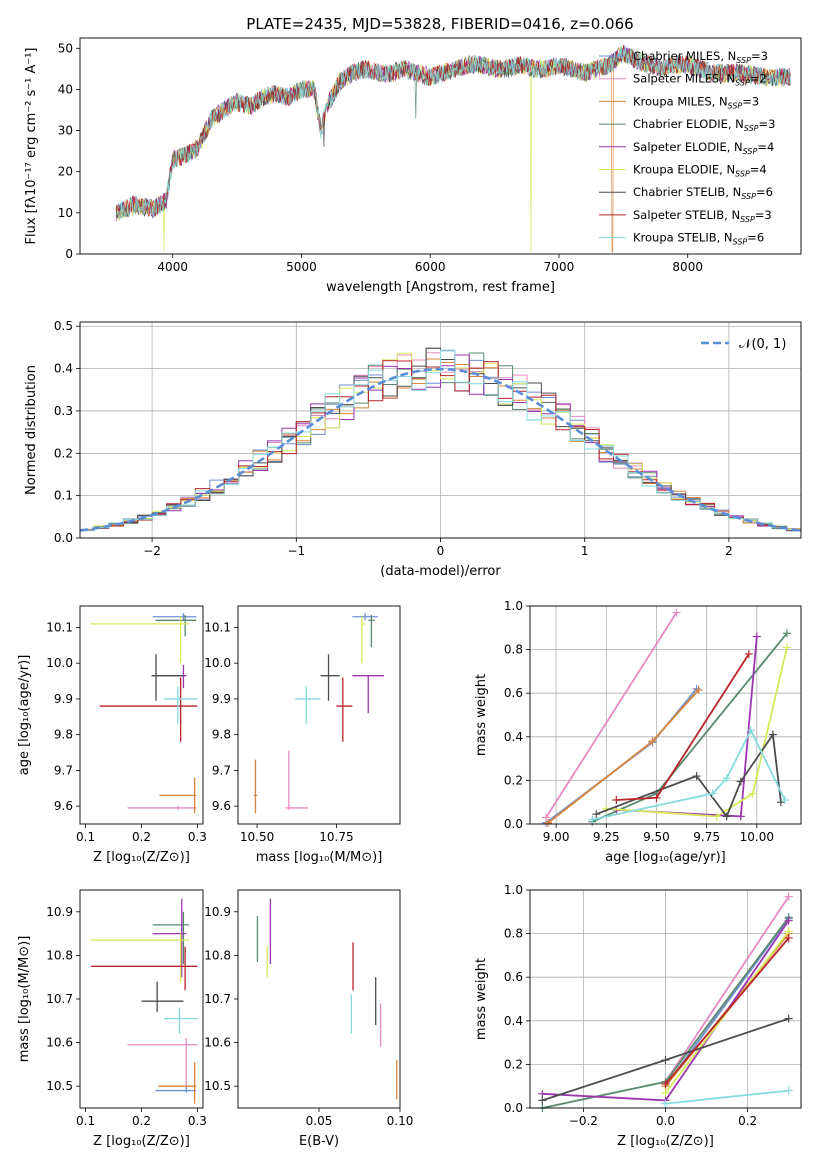 This screenshot has width=819, height=1170. Describe the element at coordinates (700, 57) in the screenshot. I see `legend-entry: Chabrier MILES, NSSP=3` at that location.